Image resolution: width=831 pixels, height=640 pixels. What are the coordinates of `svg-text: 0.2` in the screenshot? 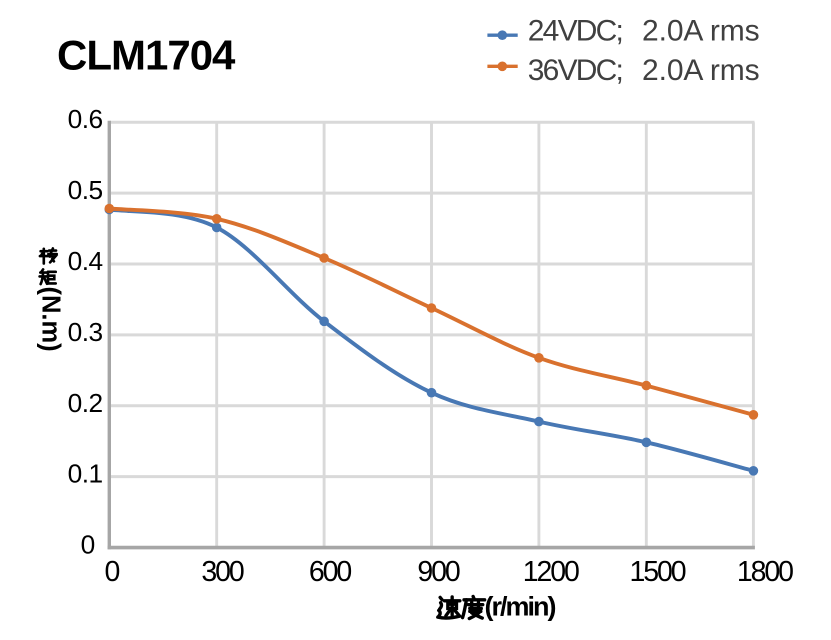 It's located at (85, 403).